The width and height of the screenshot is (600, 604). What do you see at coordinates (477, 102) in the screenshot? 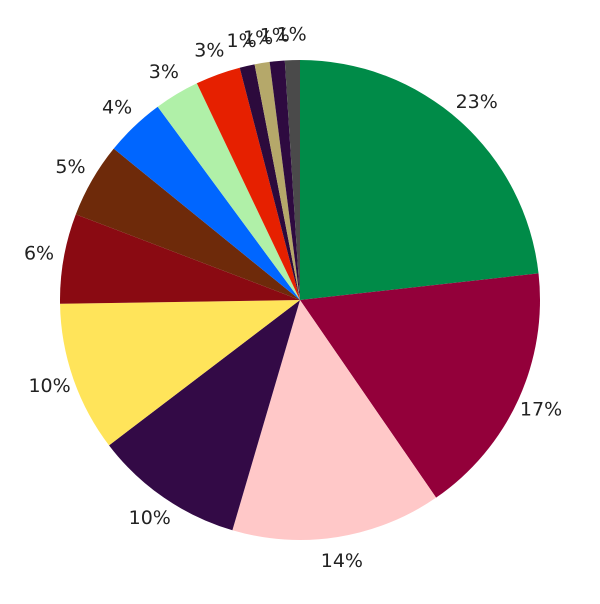
I see `slice-label: 23%` at bounding box center [477, 102].